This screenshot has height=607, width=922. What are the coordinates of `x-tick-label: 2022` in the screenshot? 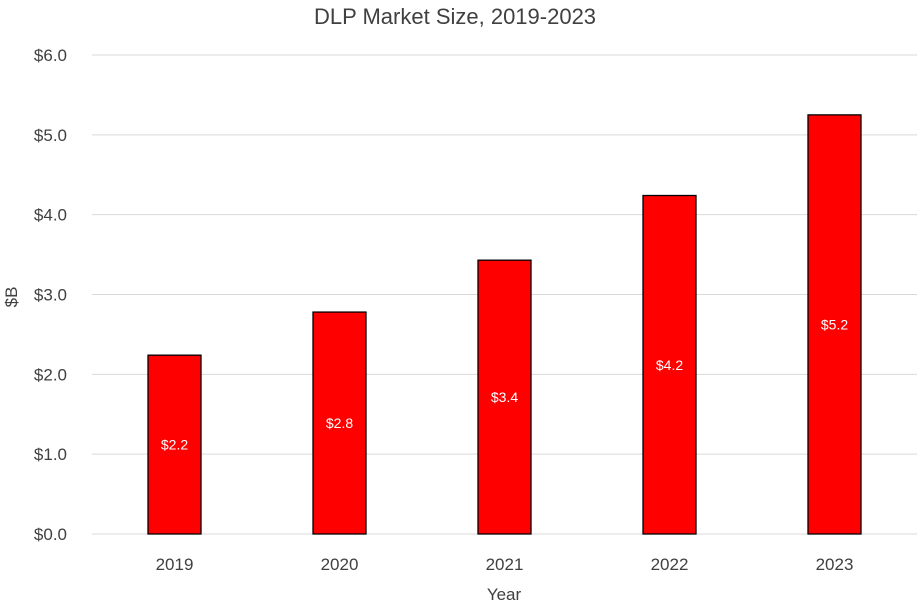 It's located at (670, 564).